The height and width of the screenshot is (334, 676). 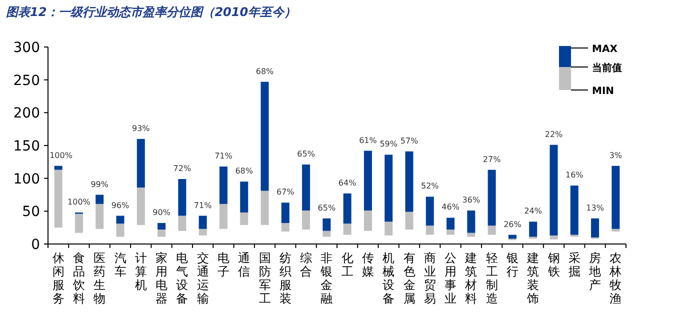 I want to click on annotation: MIN, so click(x=603, y=91).